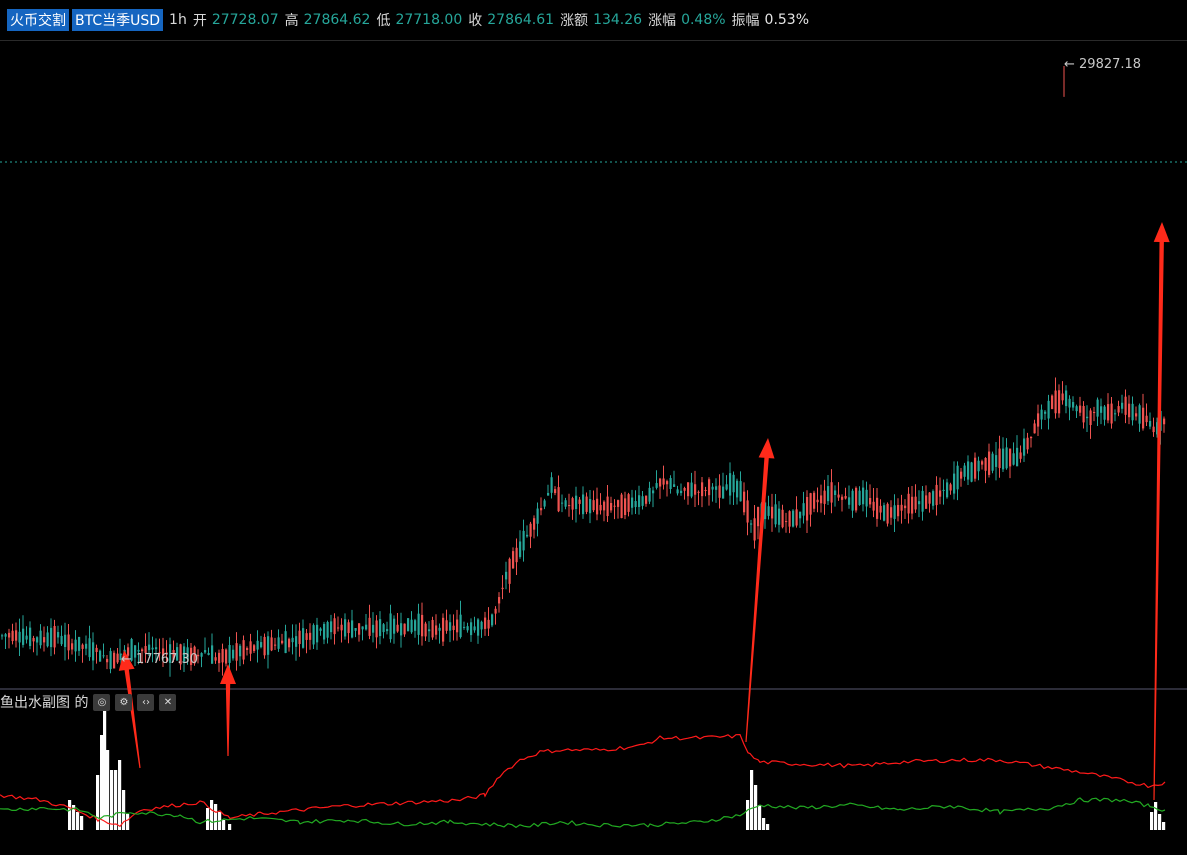 This screenshot has height=855, width=1187. What do you see at coordinates (88, 702) in the screenshot?
I see `indicator-legend: 鱼出水副图 的 ◎ ⚙ ‹› ✕` at bounding box center [88, 702].